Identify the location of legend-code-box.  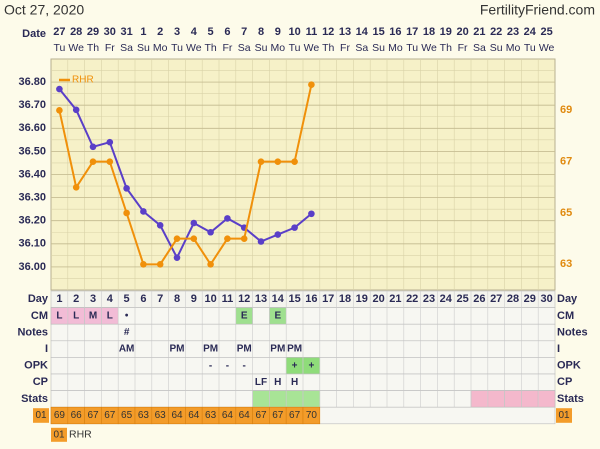
(59, 434).